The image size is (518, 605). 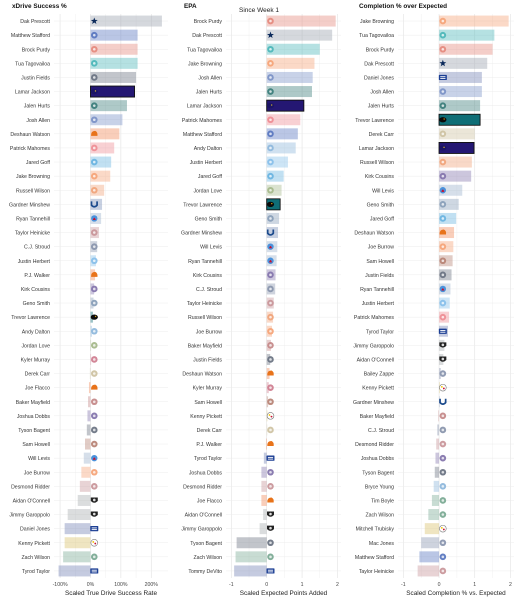 I want to click on tick-label: -1, so click(x=403, y=585).